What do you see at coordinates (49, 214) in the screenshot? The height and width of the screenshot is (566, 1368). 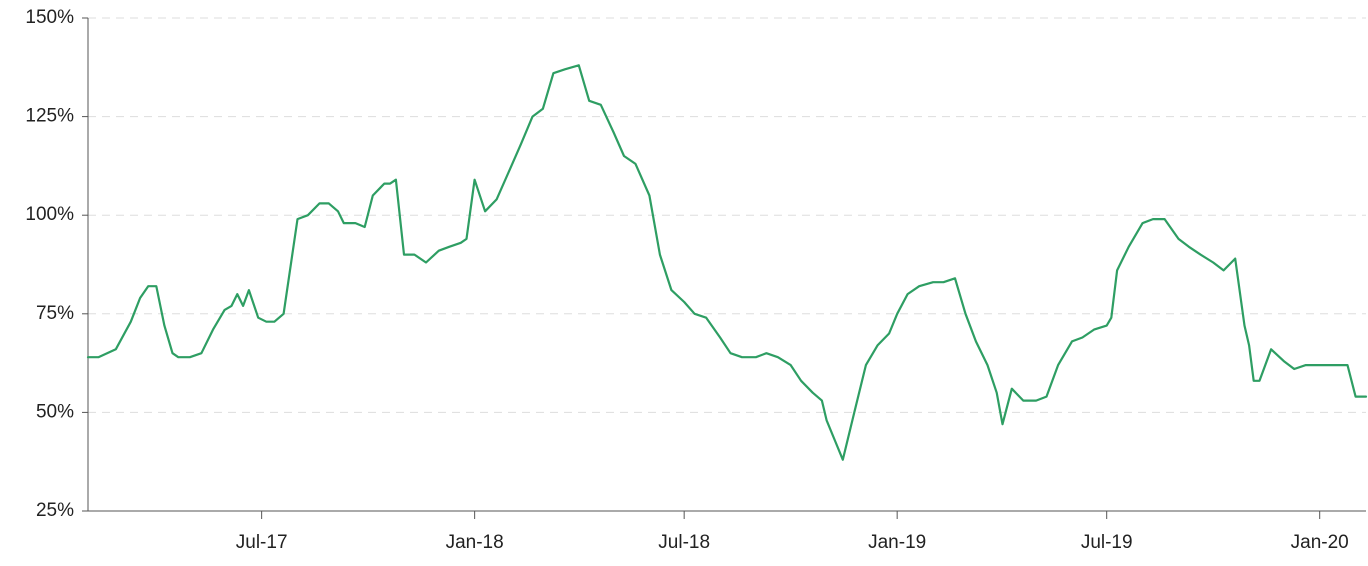 I see `y-tick-label: 100%` at bounding box center [49, 214].